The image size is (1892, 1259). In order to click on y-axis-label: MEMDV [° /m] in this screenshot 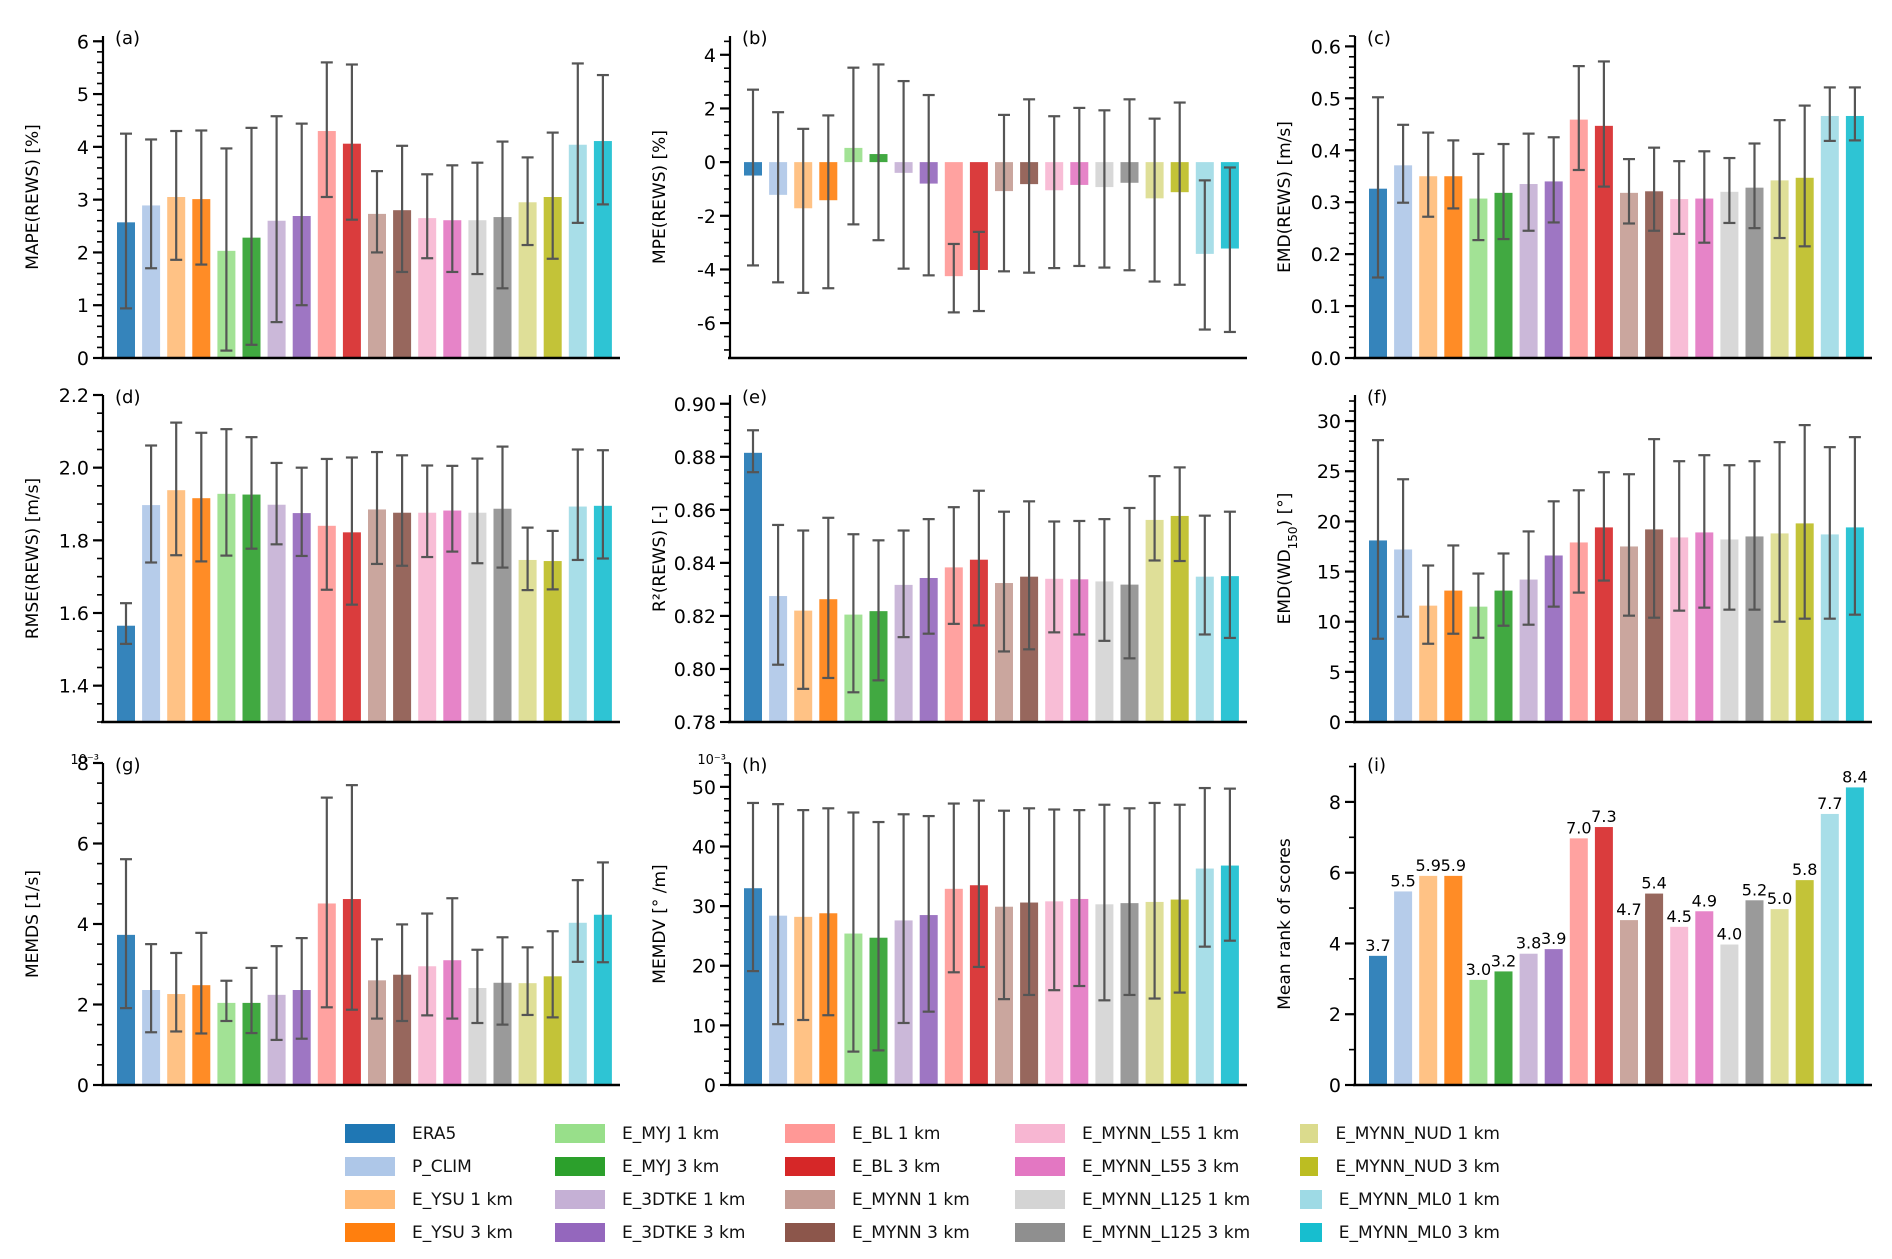, I will do `click(660, 923)`.